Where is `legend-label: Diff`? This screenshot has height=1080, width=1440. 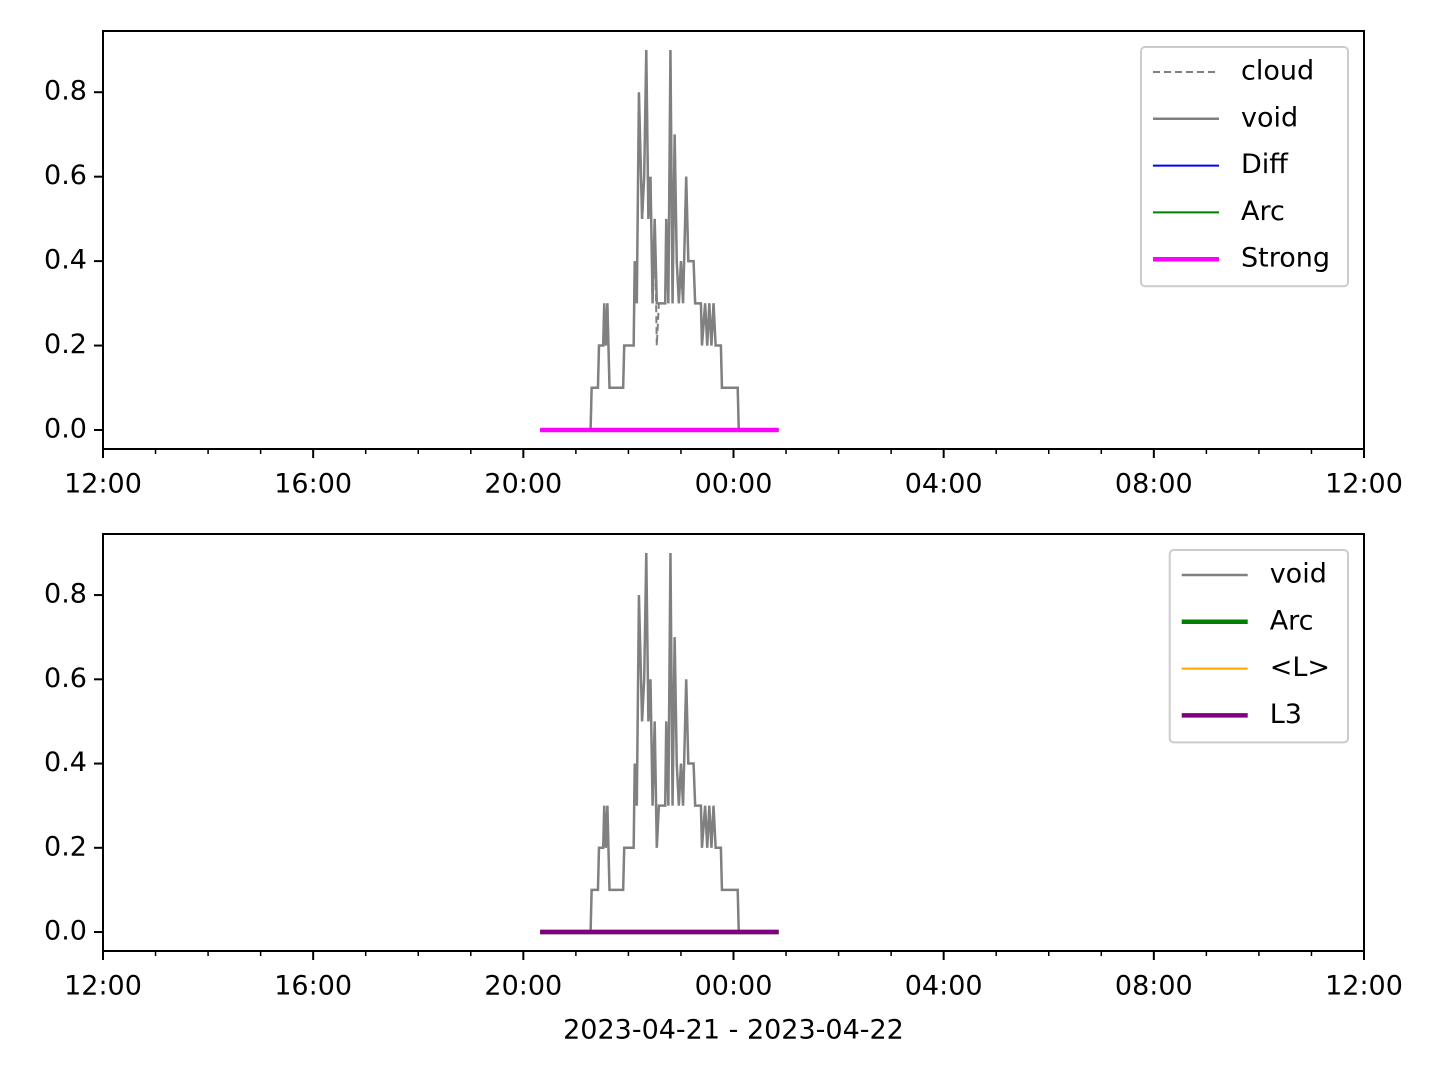
legend-label: Diff is located at coordinates (1265, 164).